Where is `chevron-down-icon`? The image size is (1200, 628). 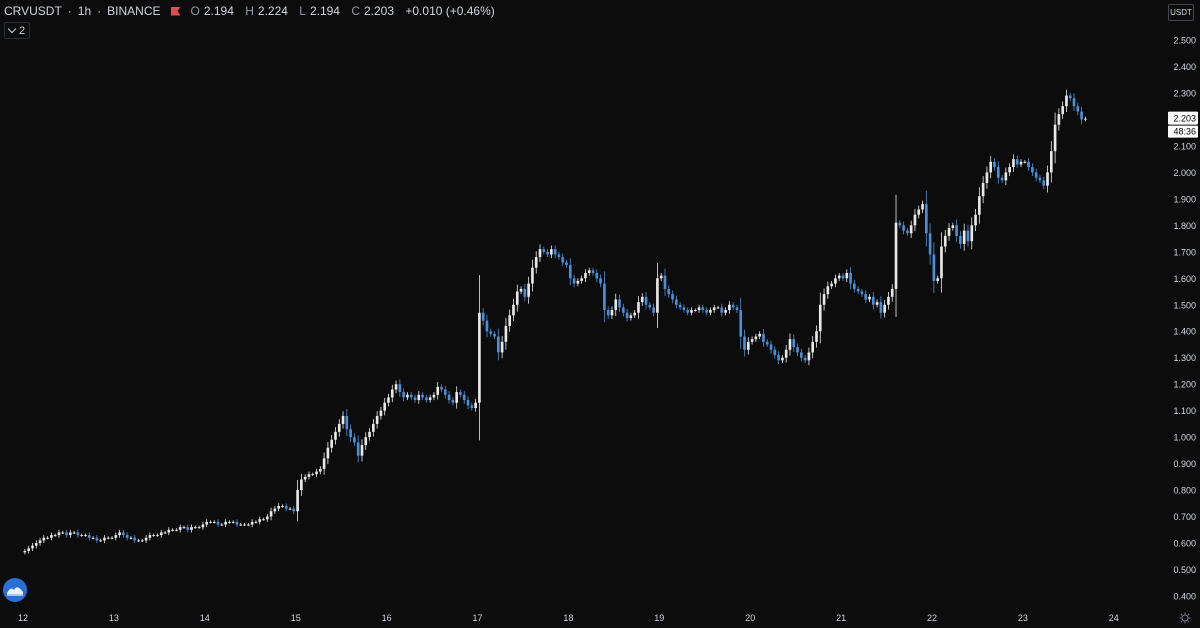
chevron-down-icon is located at coordinates (12, 29).